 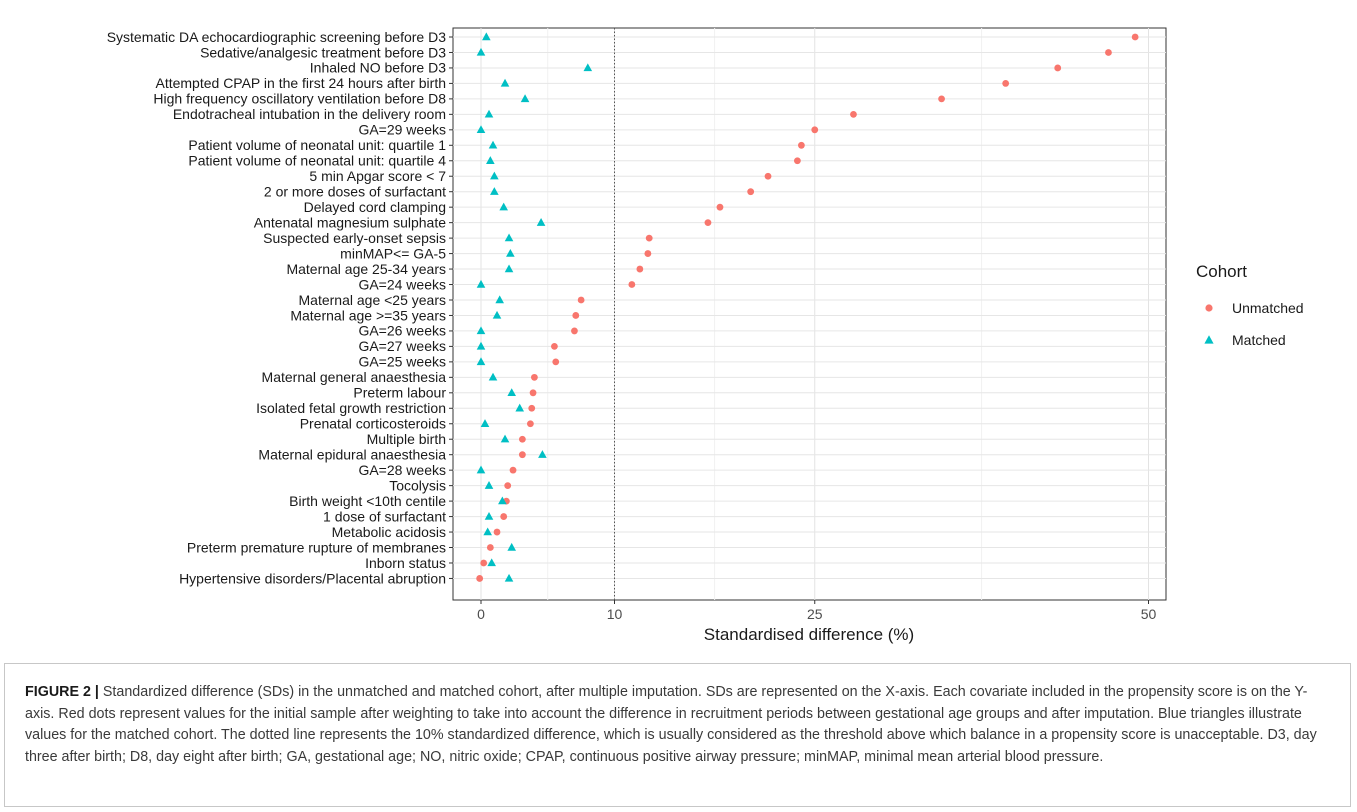 I want to click on y-tick-label: Preterm labour, so click(x=399, y=393).